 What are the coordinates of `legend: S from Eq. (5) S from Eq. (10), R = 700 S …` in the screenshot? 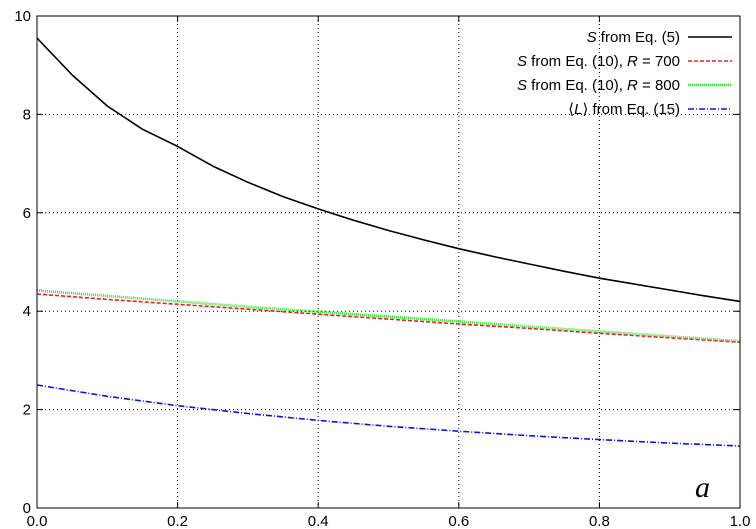 It's located at (624, 73).